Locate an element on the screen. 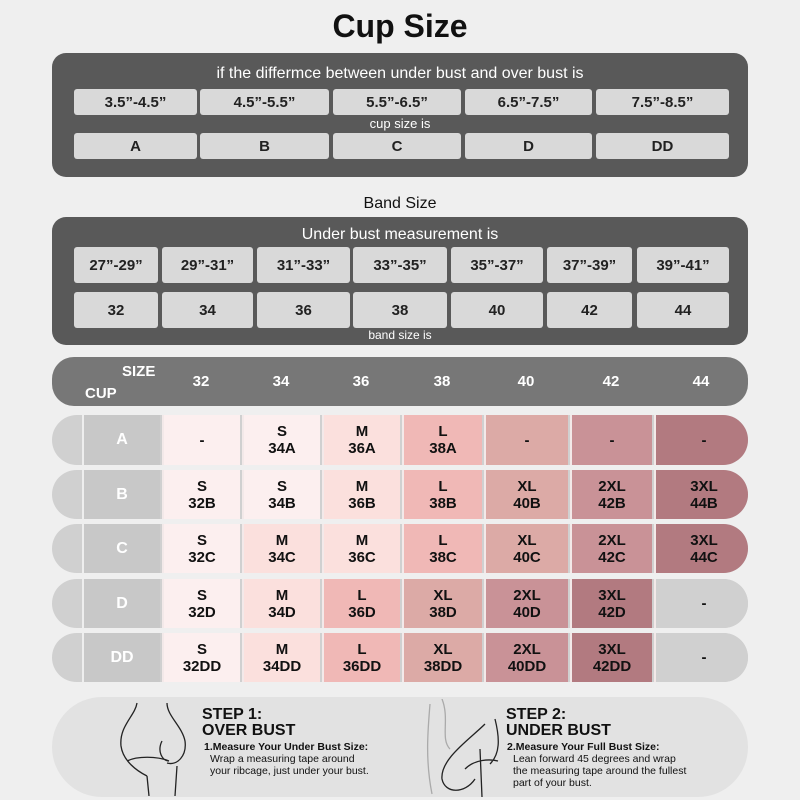 The image size is (800, 800). cup-range-cell: 5.5”-6.5” is located at coordinates (397, 102).